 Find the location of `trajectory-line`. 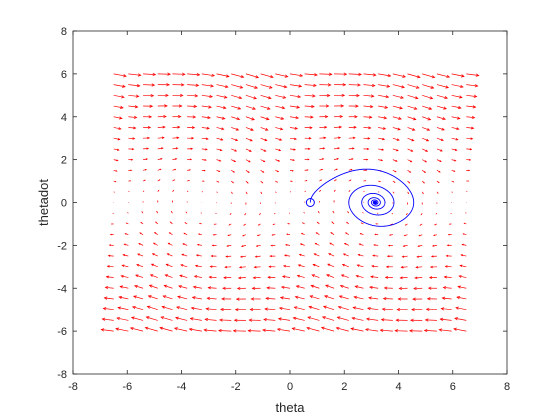

trajectory-line is located at coordinates (362, 197).